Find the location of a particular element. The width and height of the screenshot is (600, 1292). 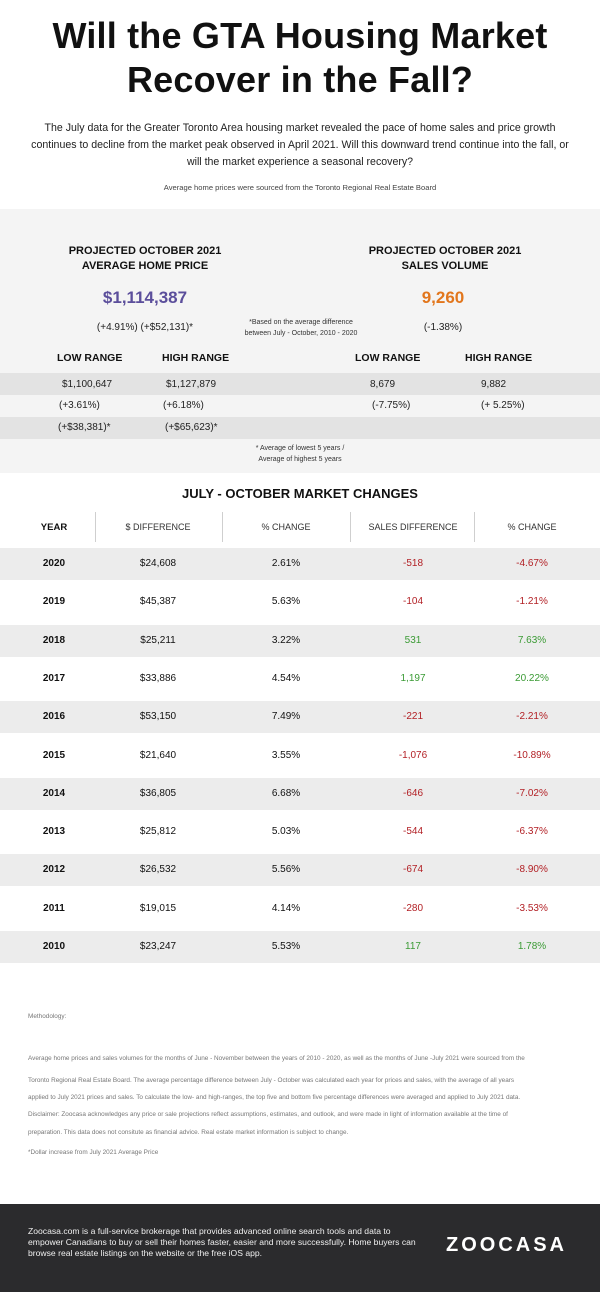

range-footnote-line1: * Average of lowest 5 years / is located at coordinates (300, 448).